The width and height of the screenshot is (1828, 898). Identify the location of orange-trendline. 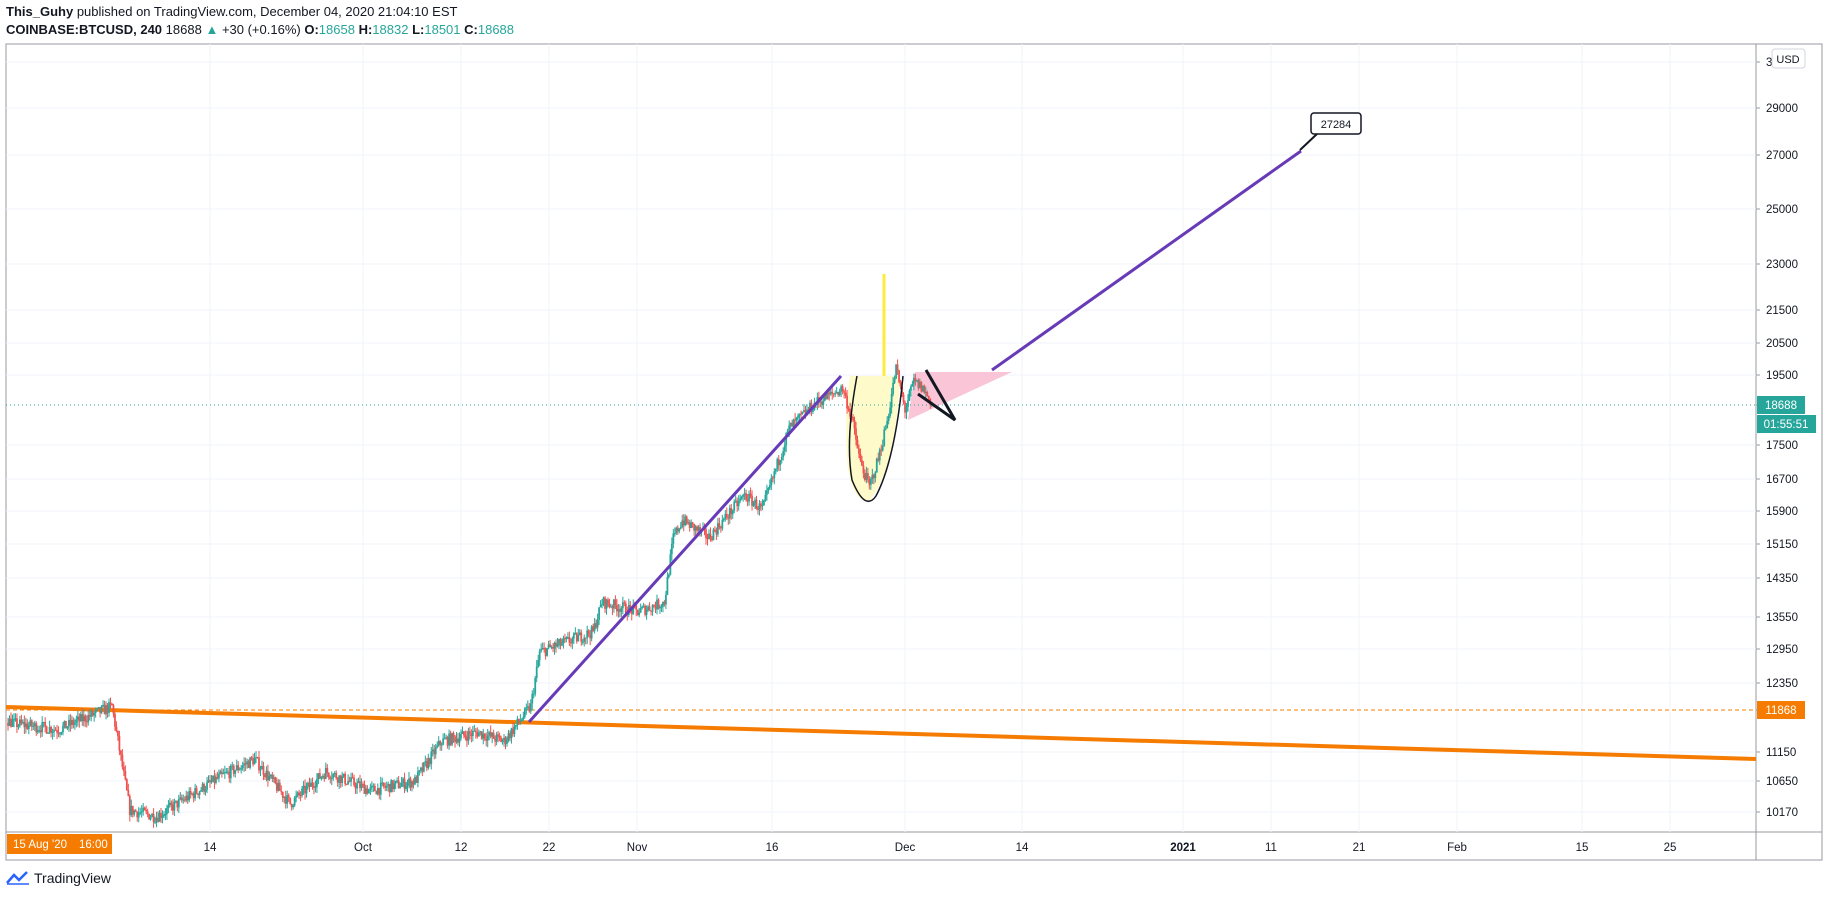
(881, 733).